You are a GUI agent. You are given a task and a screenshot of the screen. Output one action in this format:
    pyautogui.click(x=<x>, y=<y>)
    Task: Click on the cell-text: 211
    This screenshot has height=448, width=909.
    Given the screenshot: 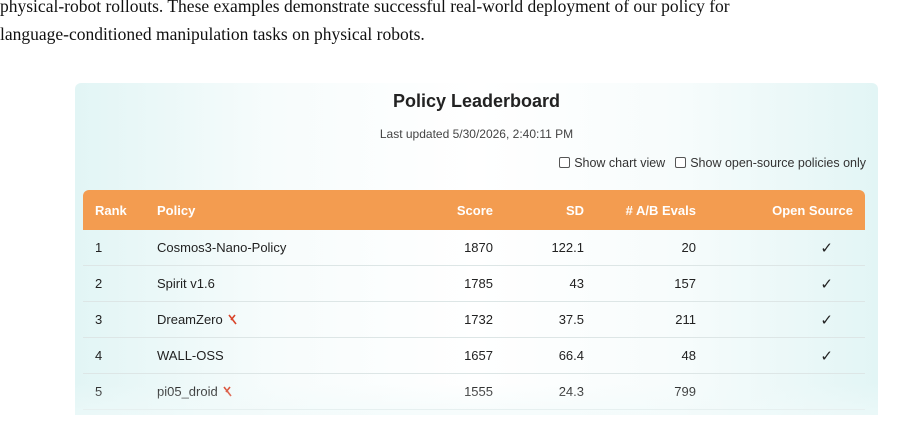 What is the action you would take?
    pyautogui.click(x=685, y=319)
    